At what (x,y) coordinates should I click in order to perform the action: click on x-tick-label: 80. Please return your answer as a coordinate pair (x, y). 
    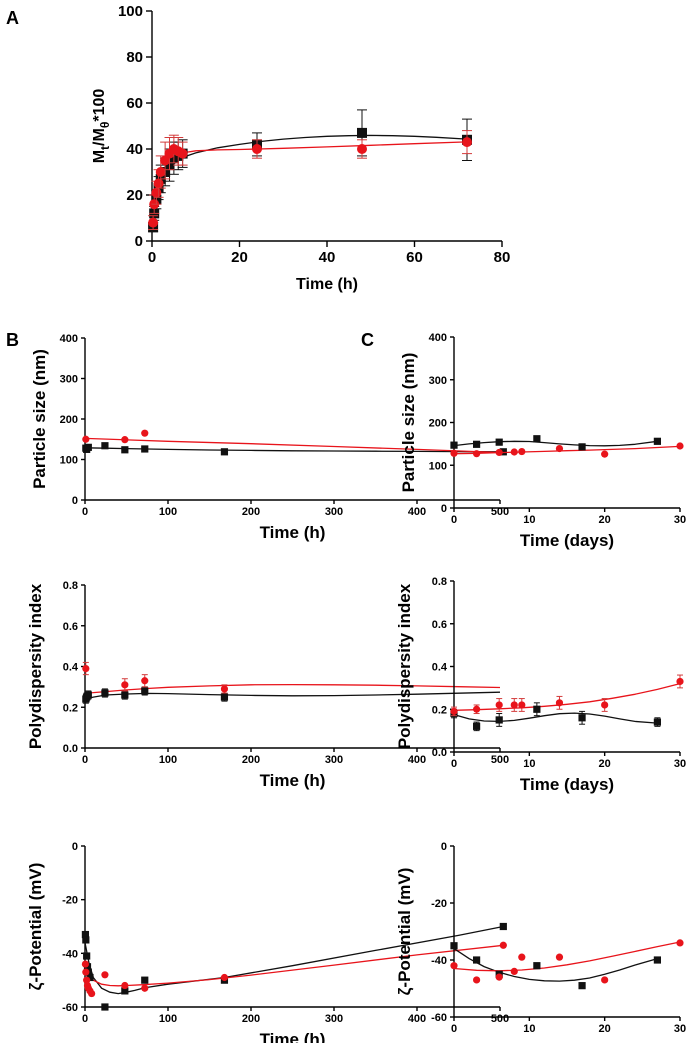
    Looking at the image, I should click on (502, 257).